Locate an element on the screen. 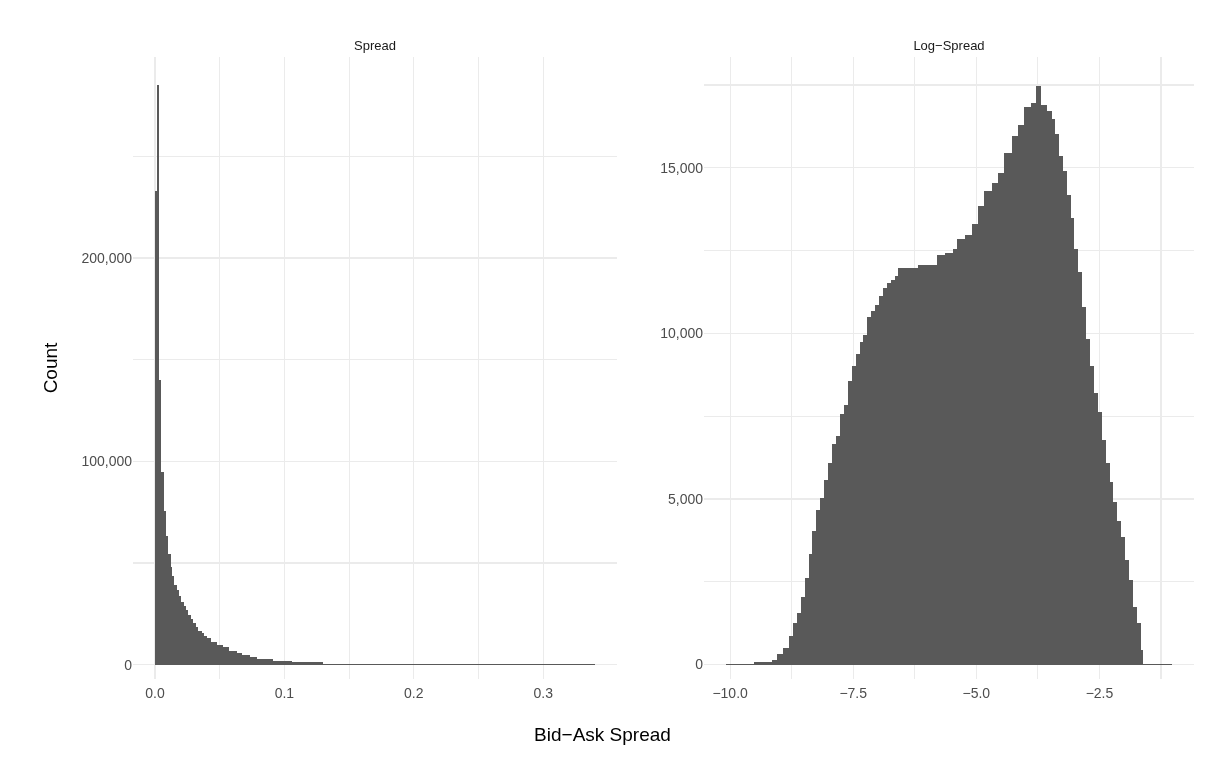 The width and height of the screenshot is (1205, 760). y-tick-label: 10,000 is located at coordinates (682, 333).